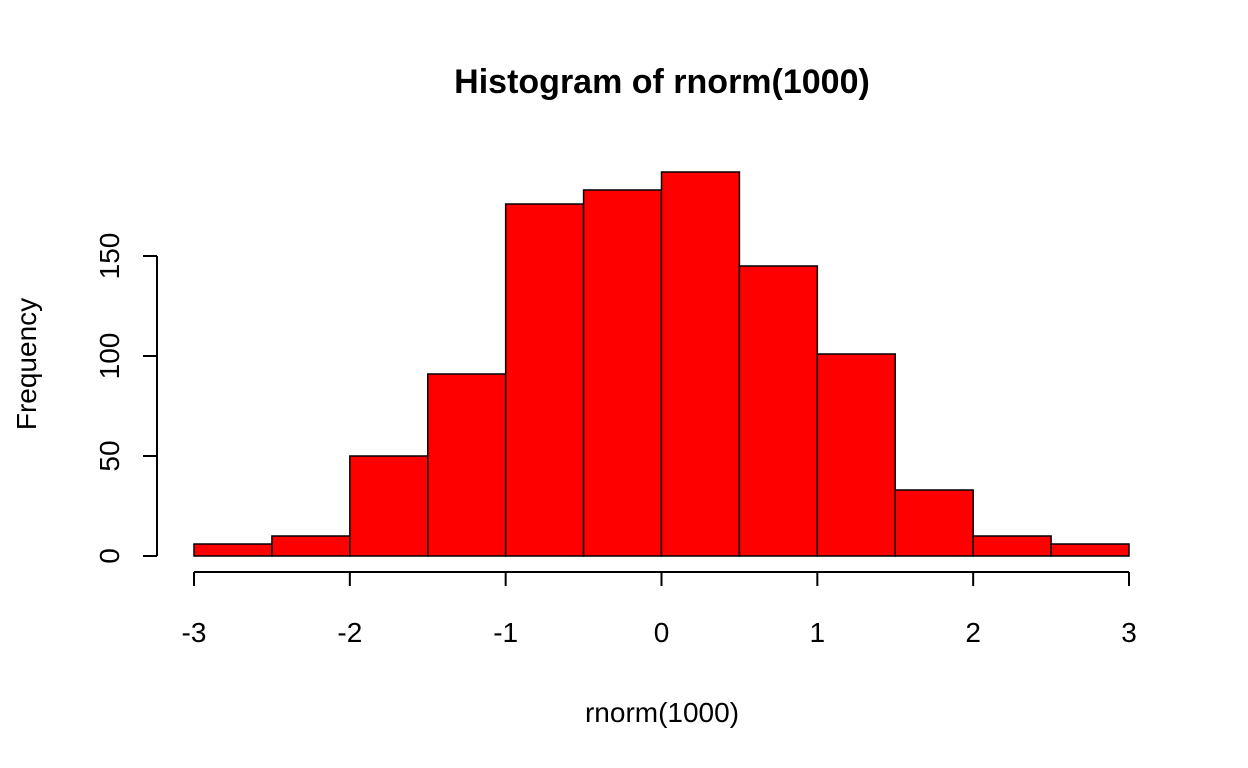 Image resolution: width=1248 pixels, height=768 pixels. Describe the element at coordinates (1129, 632) in the screenshot. I see `x-tick-label: 3` at that location.